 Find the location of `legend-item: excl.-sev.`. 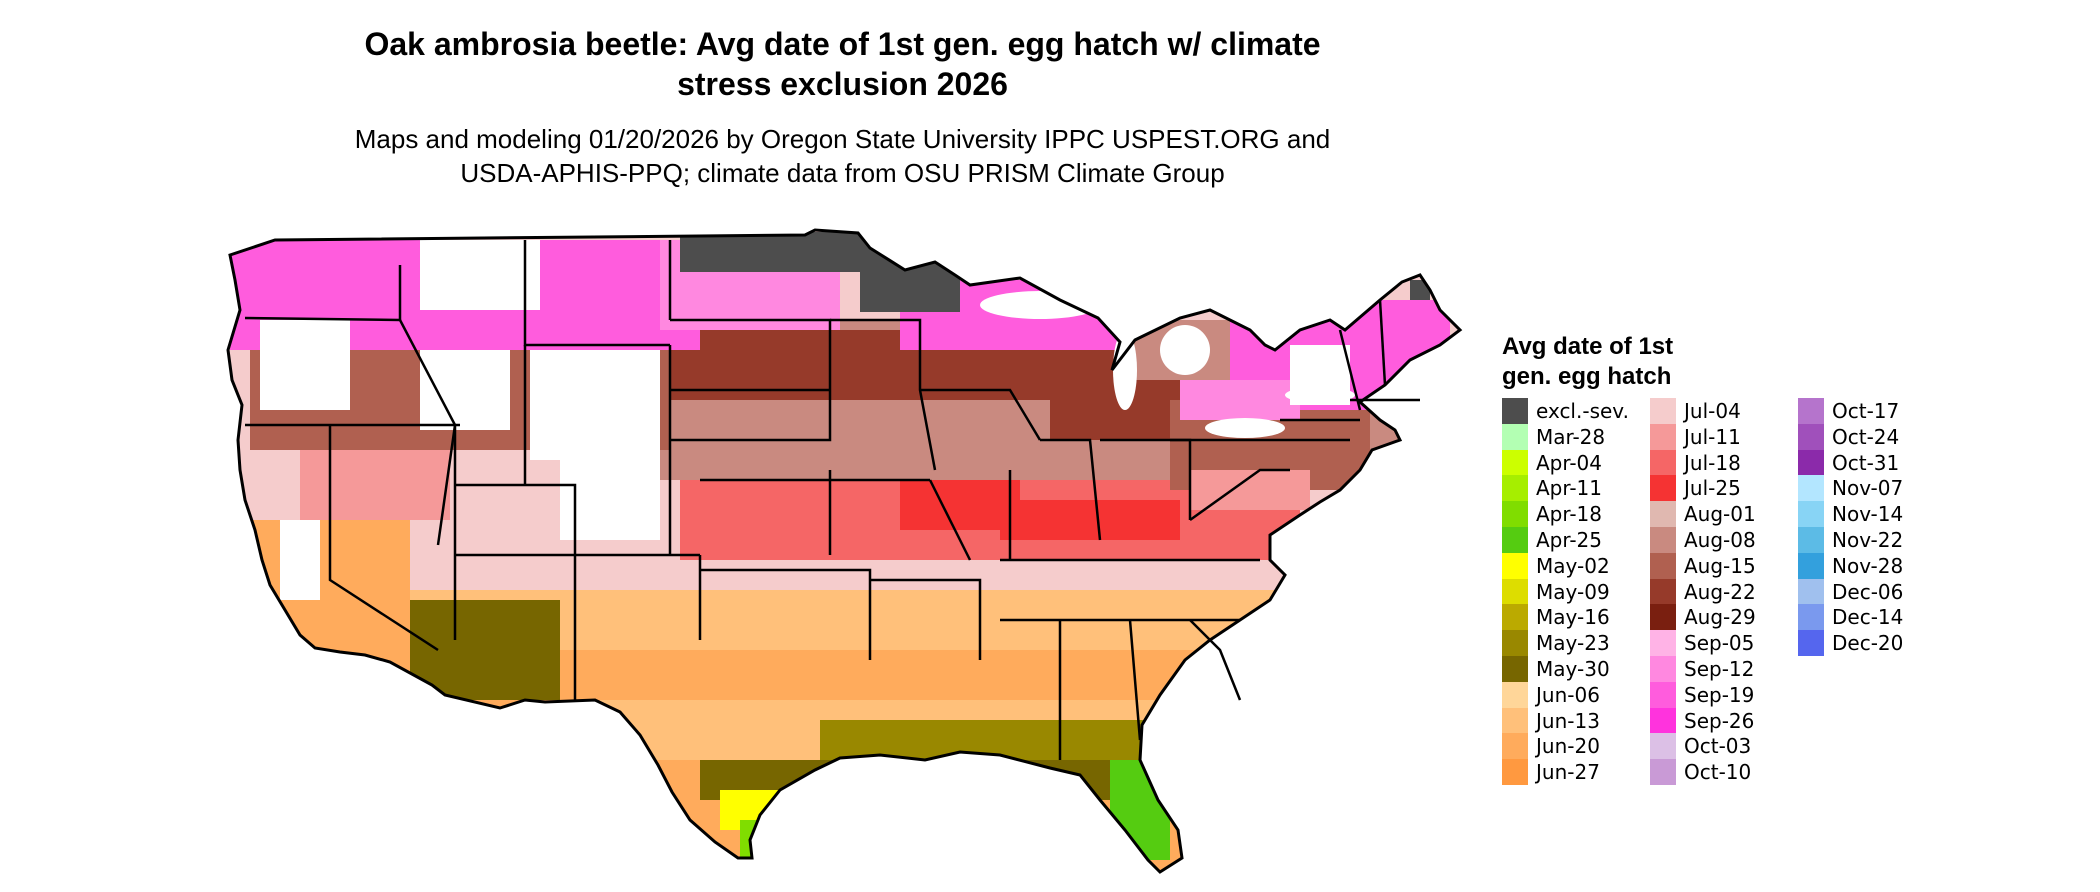

legend-item: excl.-sev. is located at coordinates (1577, 411).